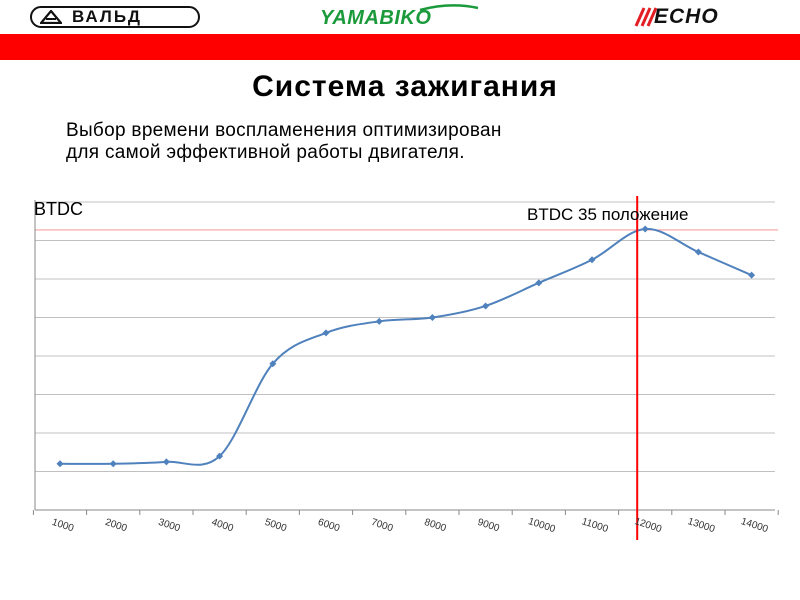 This screenshot has width=800, height=600. I want to click on red-header-band, so click(400, 47).